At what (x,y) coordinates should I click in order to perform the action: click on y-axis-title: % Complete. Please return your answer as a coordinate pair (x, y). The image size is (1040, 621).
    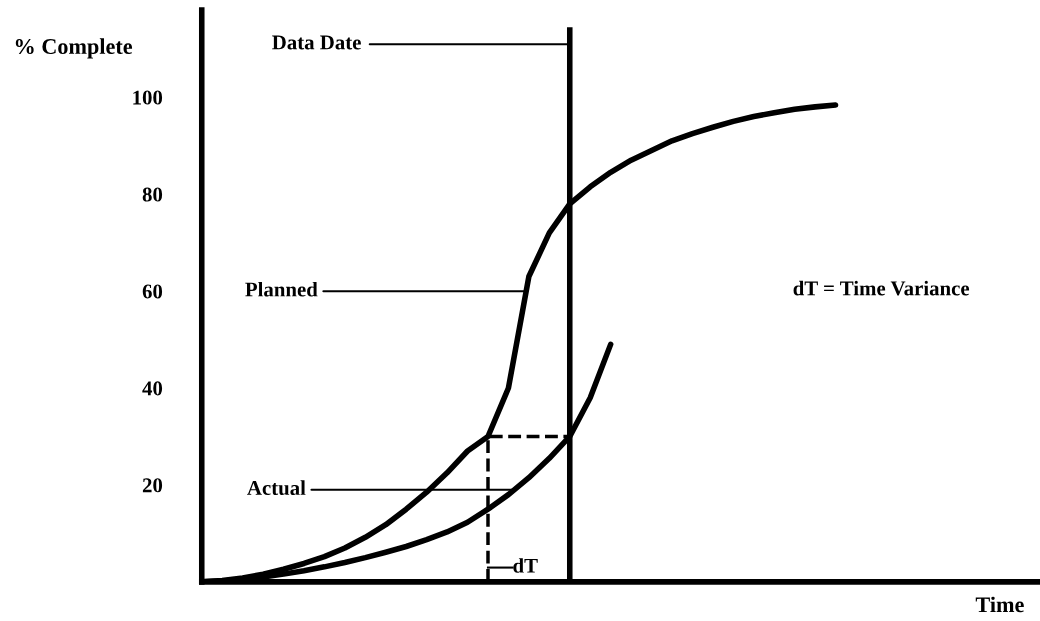
    Looking at the image, I should click on (74, 48).